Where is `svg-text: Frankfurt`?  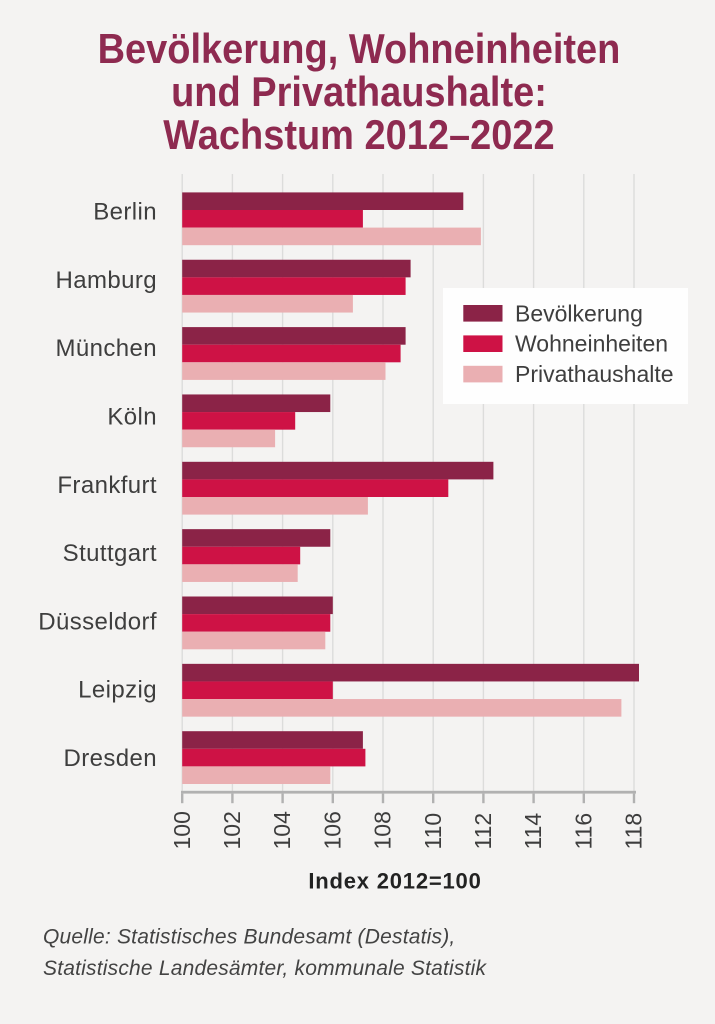
svg-text: Frankfurt is located at coordinates (107, 485).